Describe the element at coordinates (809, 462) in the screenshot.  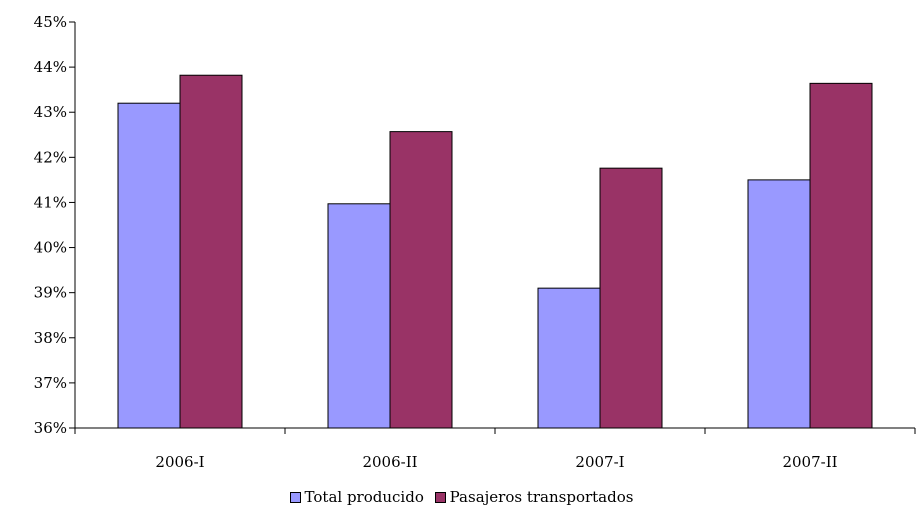
I see `x-tick-label: 2007-II` at that location.